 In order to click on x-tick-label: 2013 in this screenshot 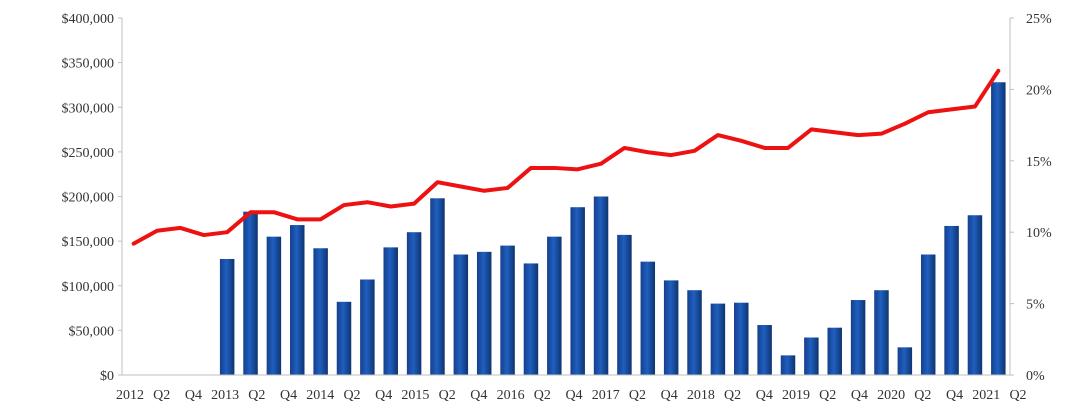, I will do `click(225, 395)`.